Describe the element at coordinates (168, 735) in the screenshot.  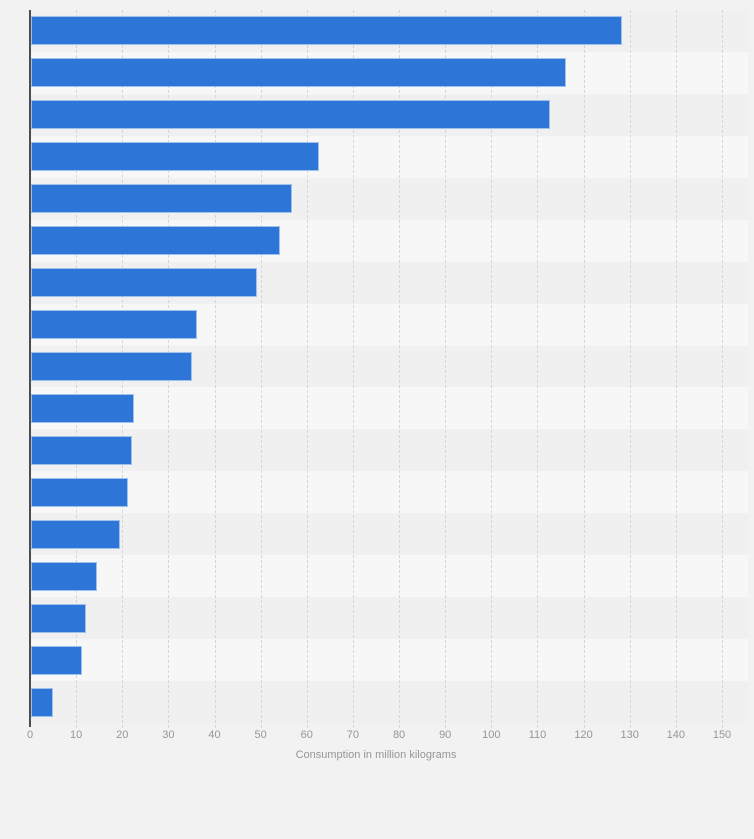
I see `x-tick-label: 30` at that location.